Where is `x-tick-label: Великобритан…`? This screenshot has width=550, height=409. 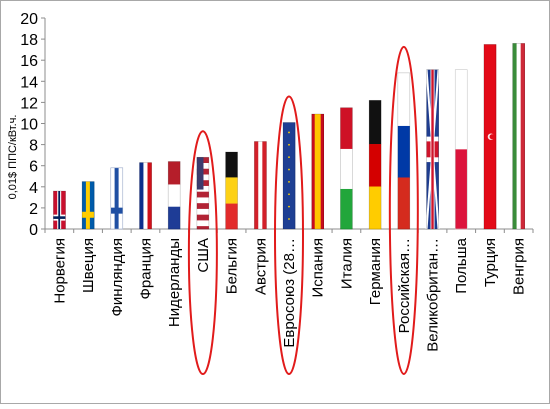
x-tick-label: Великобритан… is located at coordinates (433, 295).